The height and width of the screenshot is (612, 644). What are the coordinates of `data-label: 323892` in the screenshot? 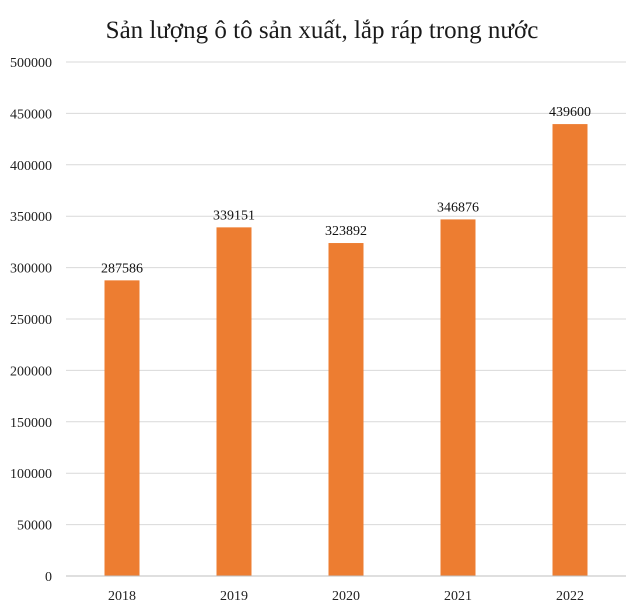 It's located at (346, 231).